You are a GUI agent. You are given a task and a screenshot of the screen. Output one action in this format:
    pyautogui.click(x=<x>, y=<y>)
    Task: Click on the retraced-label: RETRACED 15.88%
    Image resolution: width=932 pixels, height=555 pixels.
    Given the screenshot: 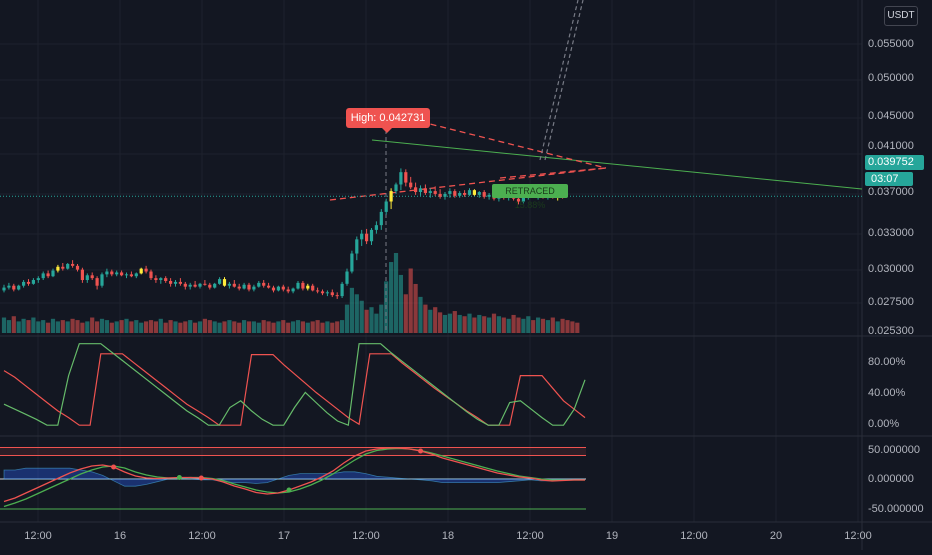 What is the action you would take?
    pyautogui.click(x=530, y=197)
    